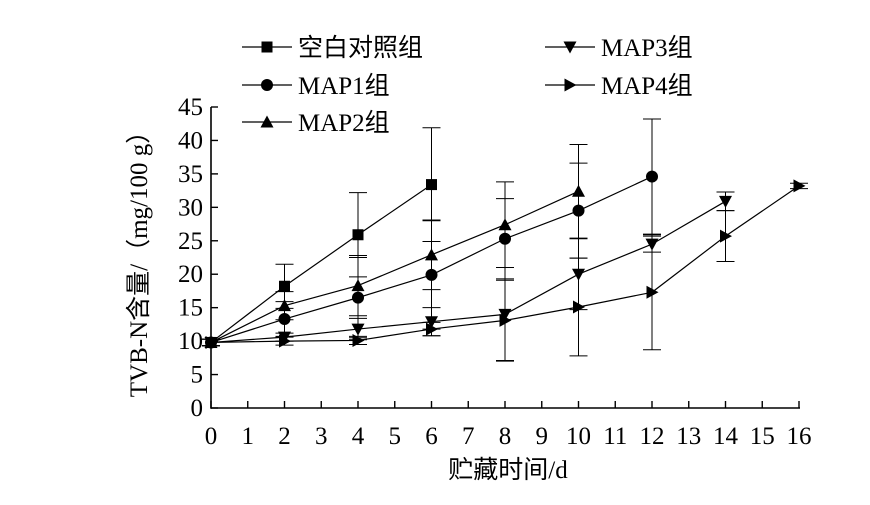 Image resolution: width=870 pixels, height=505 pixels. I want to click on y-tick-label: 25, so click(190, 241).